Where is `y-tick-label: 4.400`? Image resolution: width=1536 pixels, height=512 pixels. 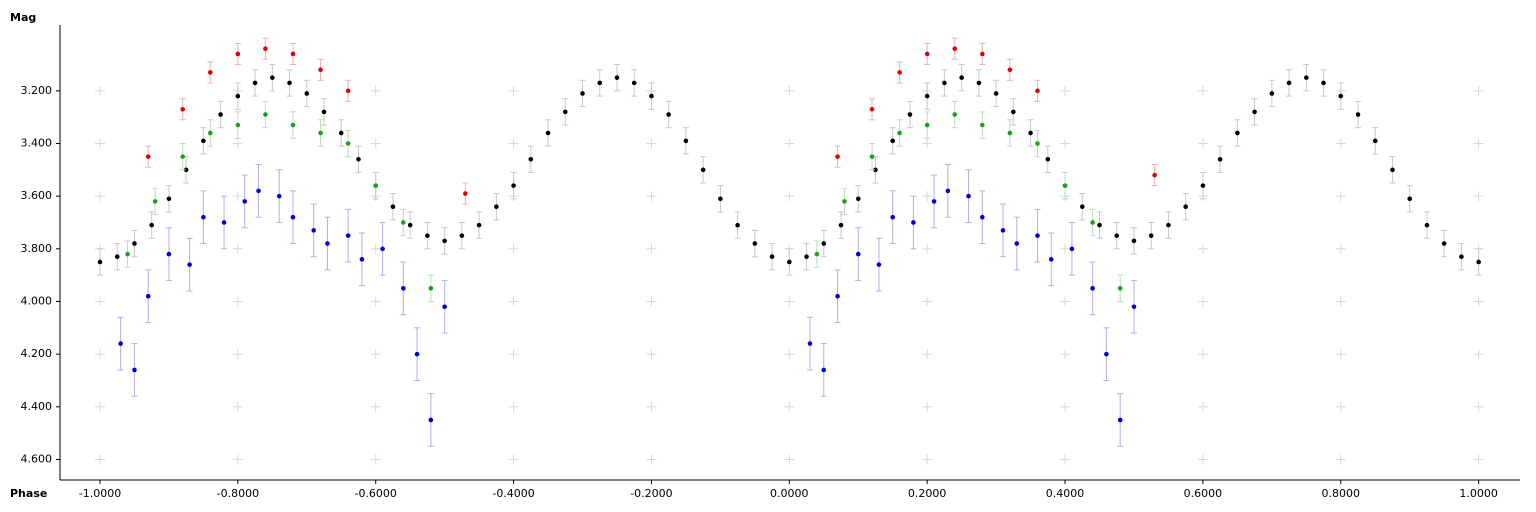 y-tick-label: 4.400 is located at coordinates (37, 406).